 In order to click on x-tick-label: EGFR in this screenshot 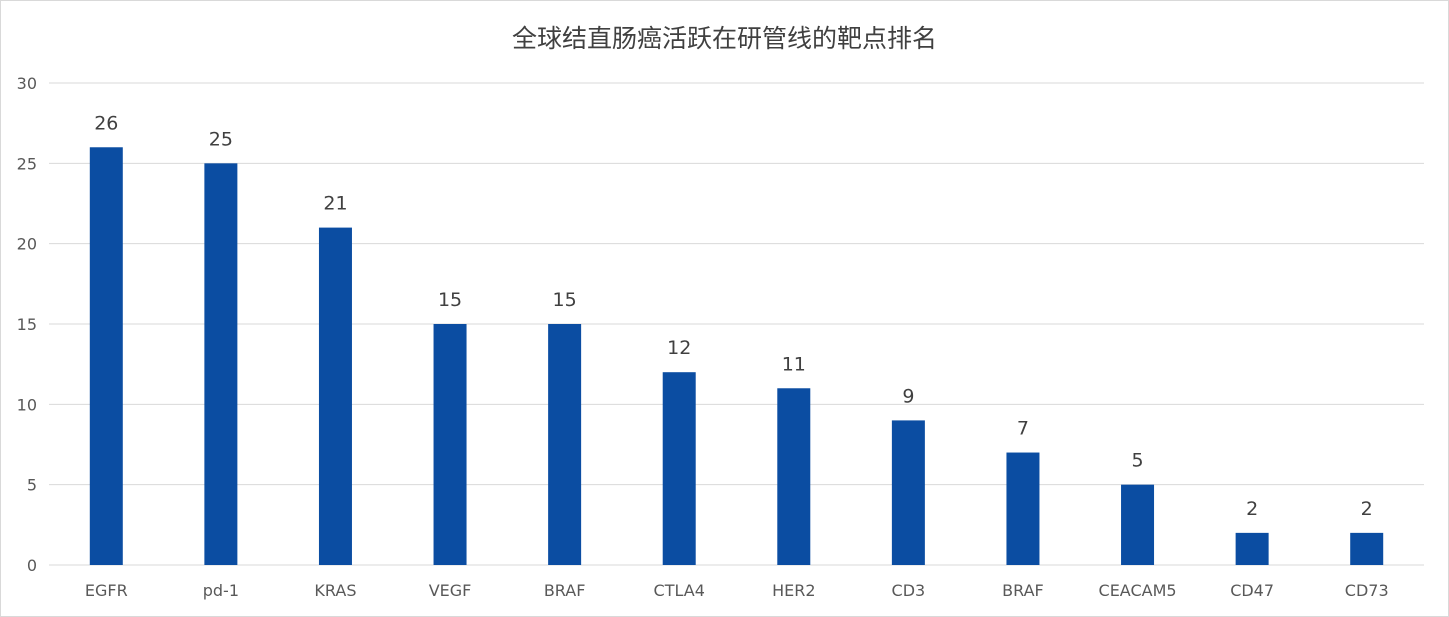, I will do `click(106, 590)`.